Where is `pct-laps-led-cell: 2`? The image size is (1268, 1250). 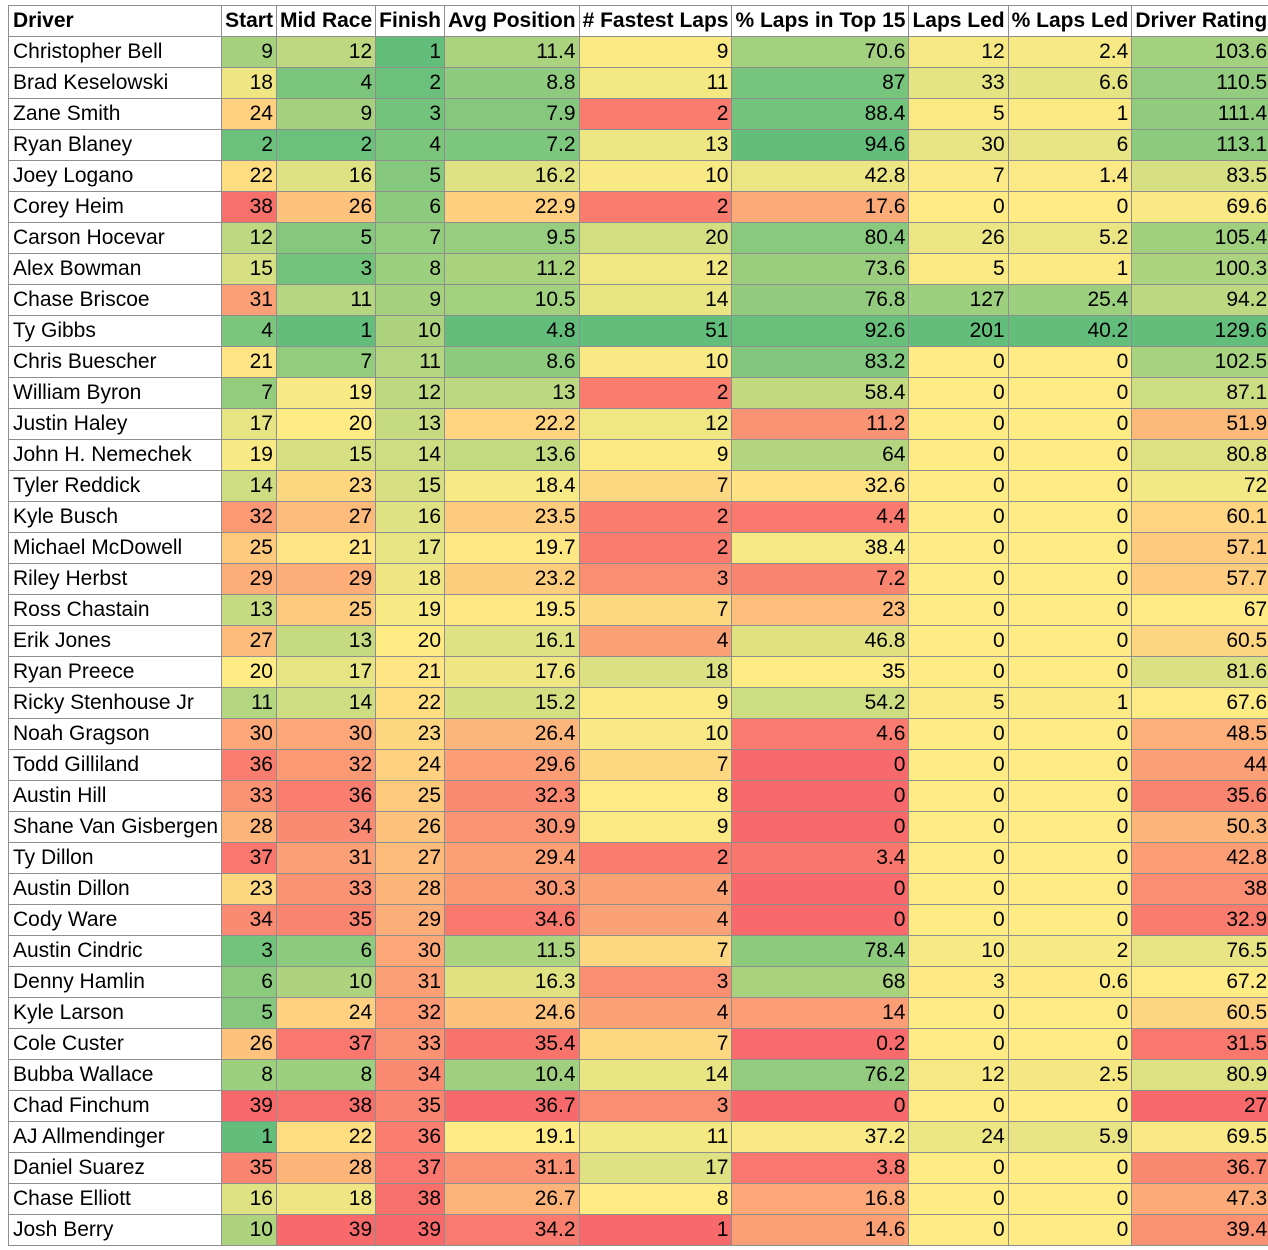
pct-laps-led-cell: 2 is located at coordinates (1070, 951).